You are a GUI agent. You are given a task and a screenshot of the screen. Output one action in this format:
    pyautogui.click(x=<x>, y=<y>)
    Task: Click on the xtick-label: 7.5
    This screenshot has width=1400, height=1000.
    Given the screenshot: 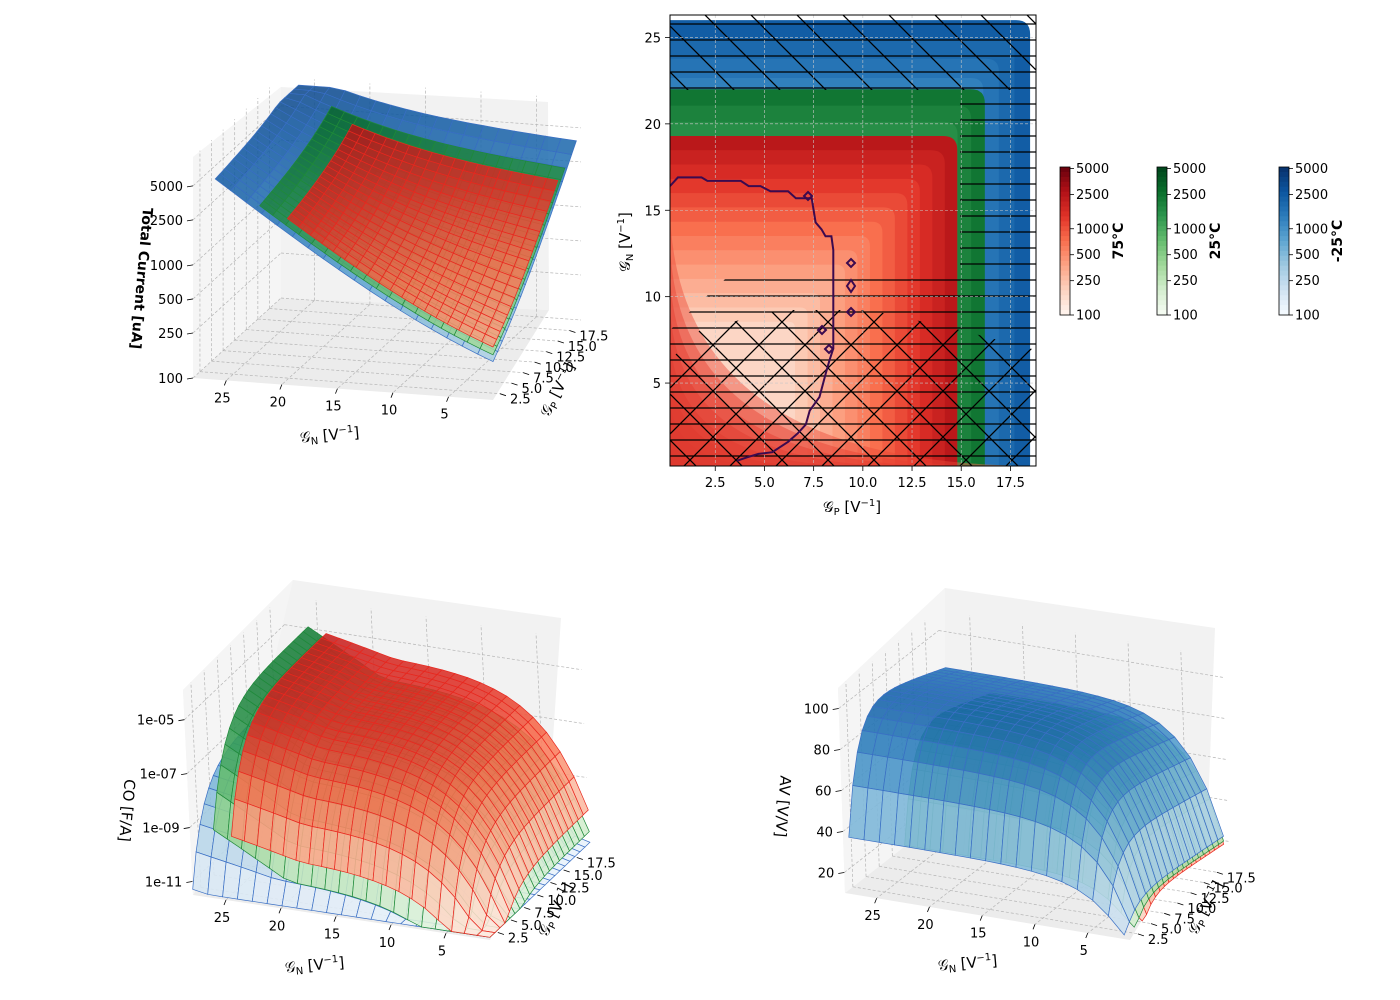 What is the action you would take?
    pyautogui.click(x=813, y=483)
    